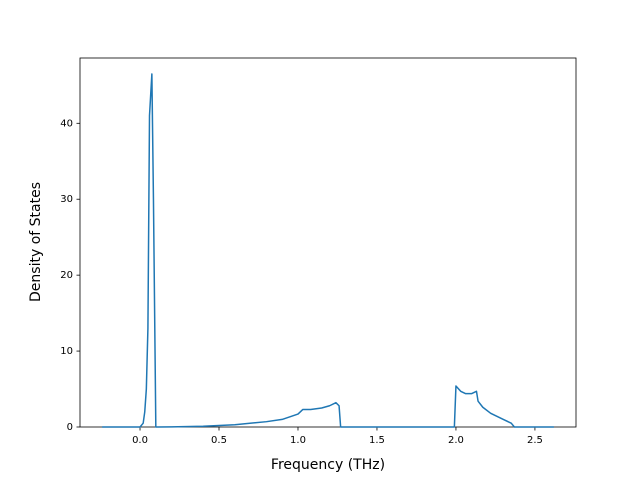  What do you see at coordinates (140, 440) in the screenshot?
I see `x-tick-label: 0.0` at bounding box center [140, 440].